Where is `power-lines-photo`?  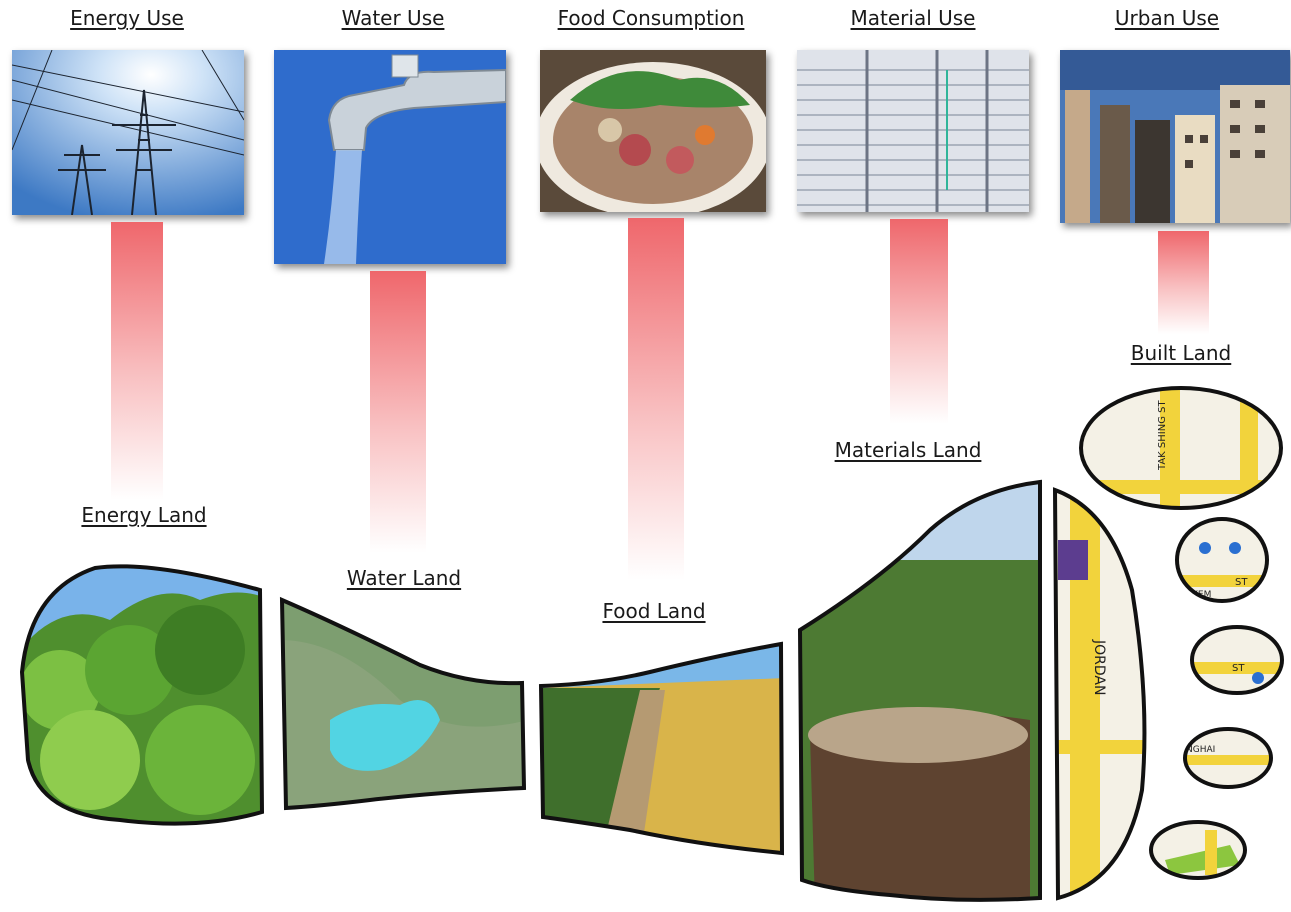
power-lines-photo is located at coordinates (128, 132).